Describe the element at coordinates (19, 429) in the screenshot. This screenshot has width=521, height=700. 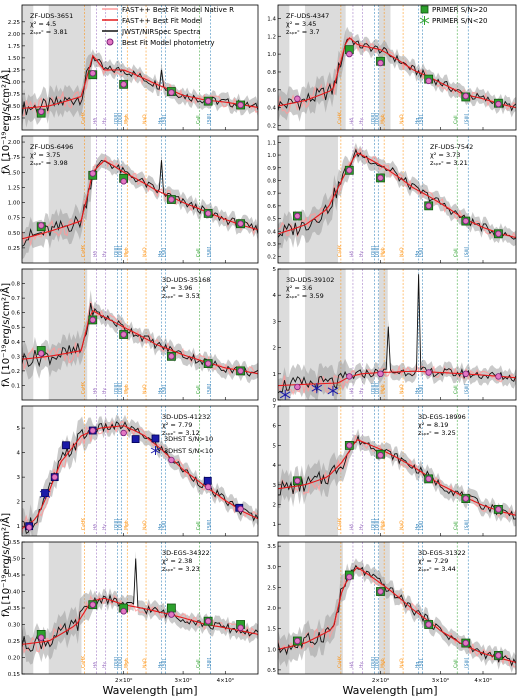
I see `y-tick-label: 5` at that location.